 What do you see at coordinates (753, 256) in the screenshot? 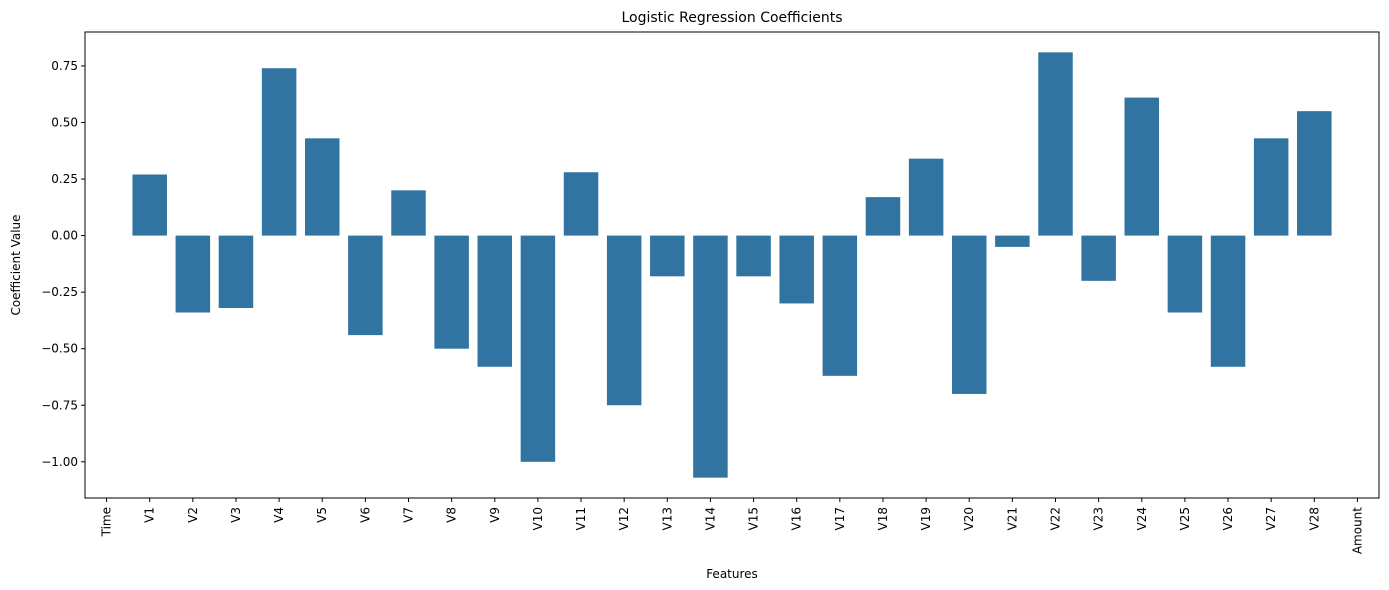
I see `bar-v15` at bounding box center [753, 256].